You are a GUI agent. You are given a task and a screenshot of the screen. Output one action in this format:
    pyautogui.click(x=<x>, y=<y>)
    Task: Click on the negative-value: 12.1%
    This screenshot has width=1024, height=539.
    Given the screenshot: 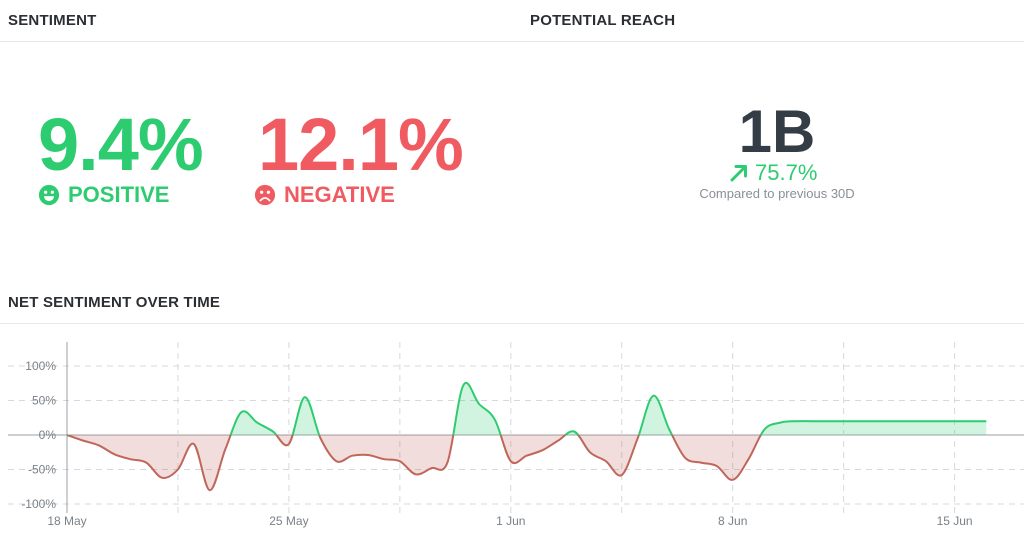 What is the action you would take?
    pyautogui.click(x=361, y=144)
    